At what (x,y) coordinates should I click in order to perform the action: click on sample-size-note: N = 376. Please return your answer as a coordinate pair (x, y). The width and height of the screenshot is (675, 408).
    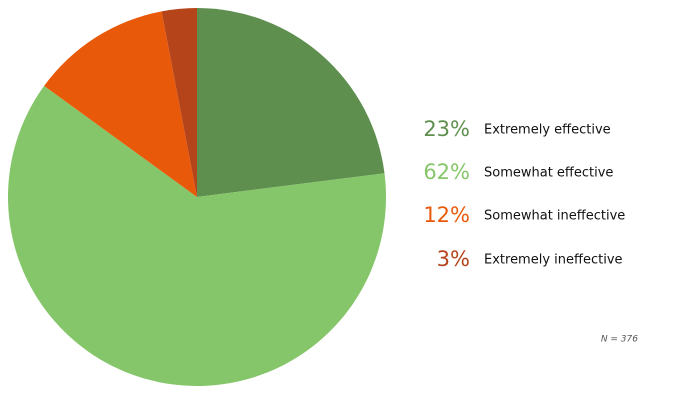
    Looking at the image, I should click on (619, 340).